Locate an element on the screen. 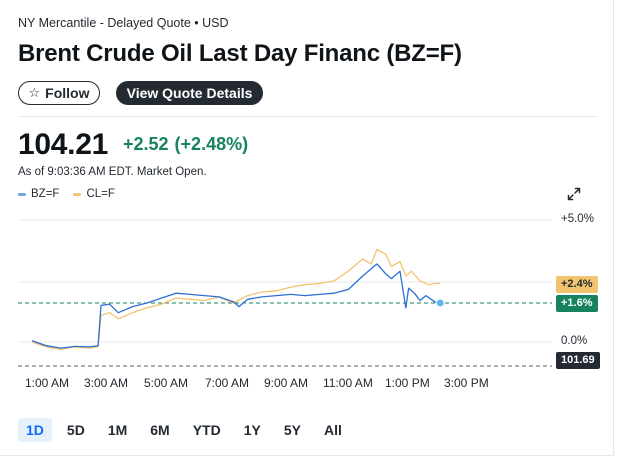 This screenshot has height=460, width=618. chart-legend: BZ=F CL=F is located at coordinates (73, 194).